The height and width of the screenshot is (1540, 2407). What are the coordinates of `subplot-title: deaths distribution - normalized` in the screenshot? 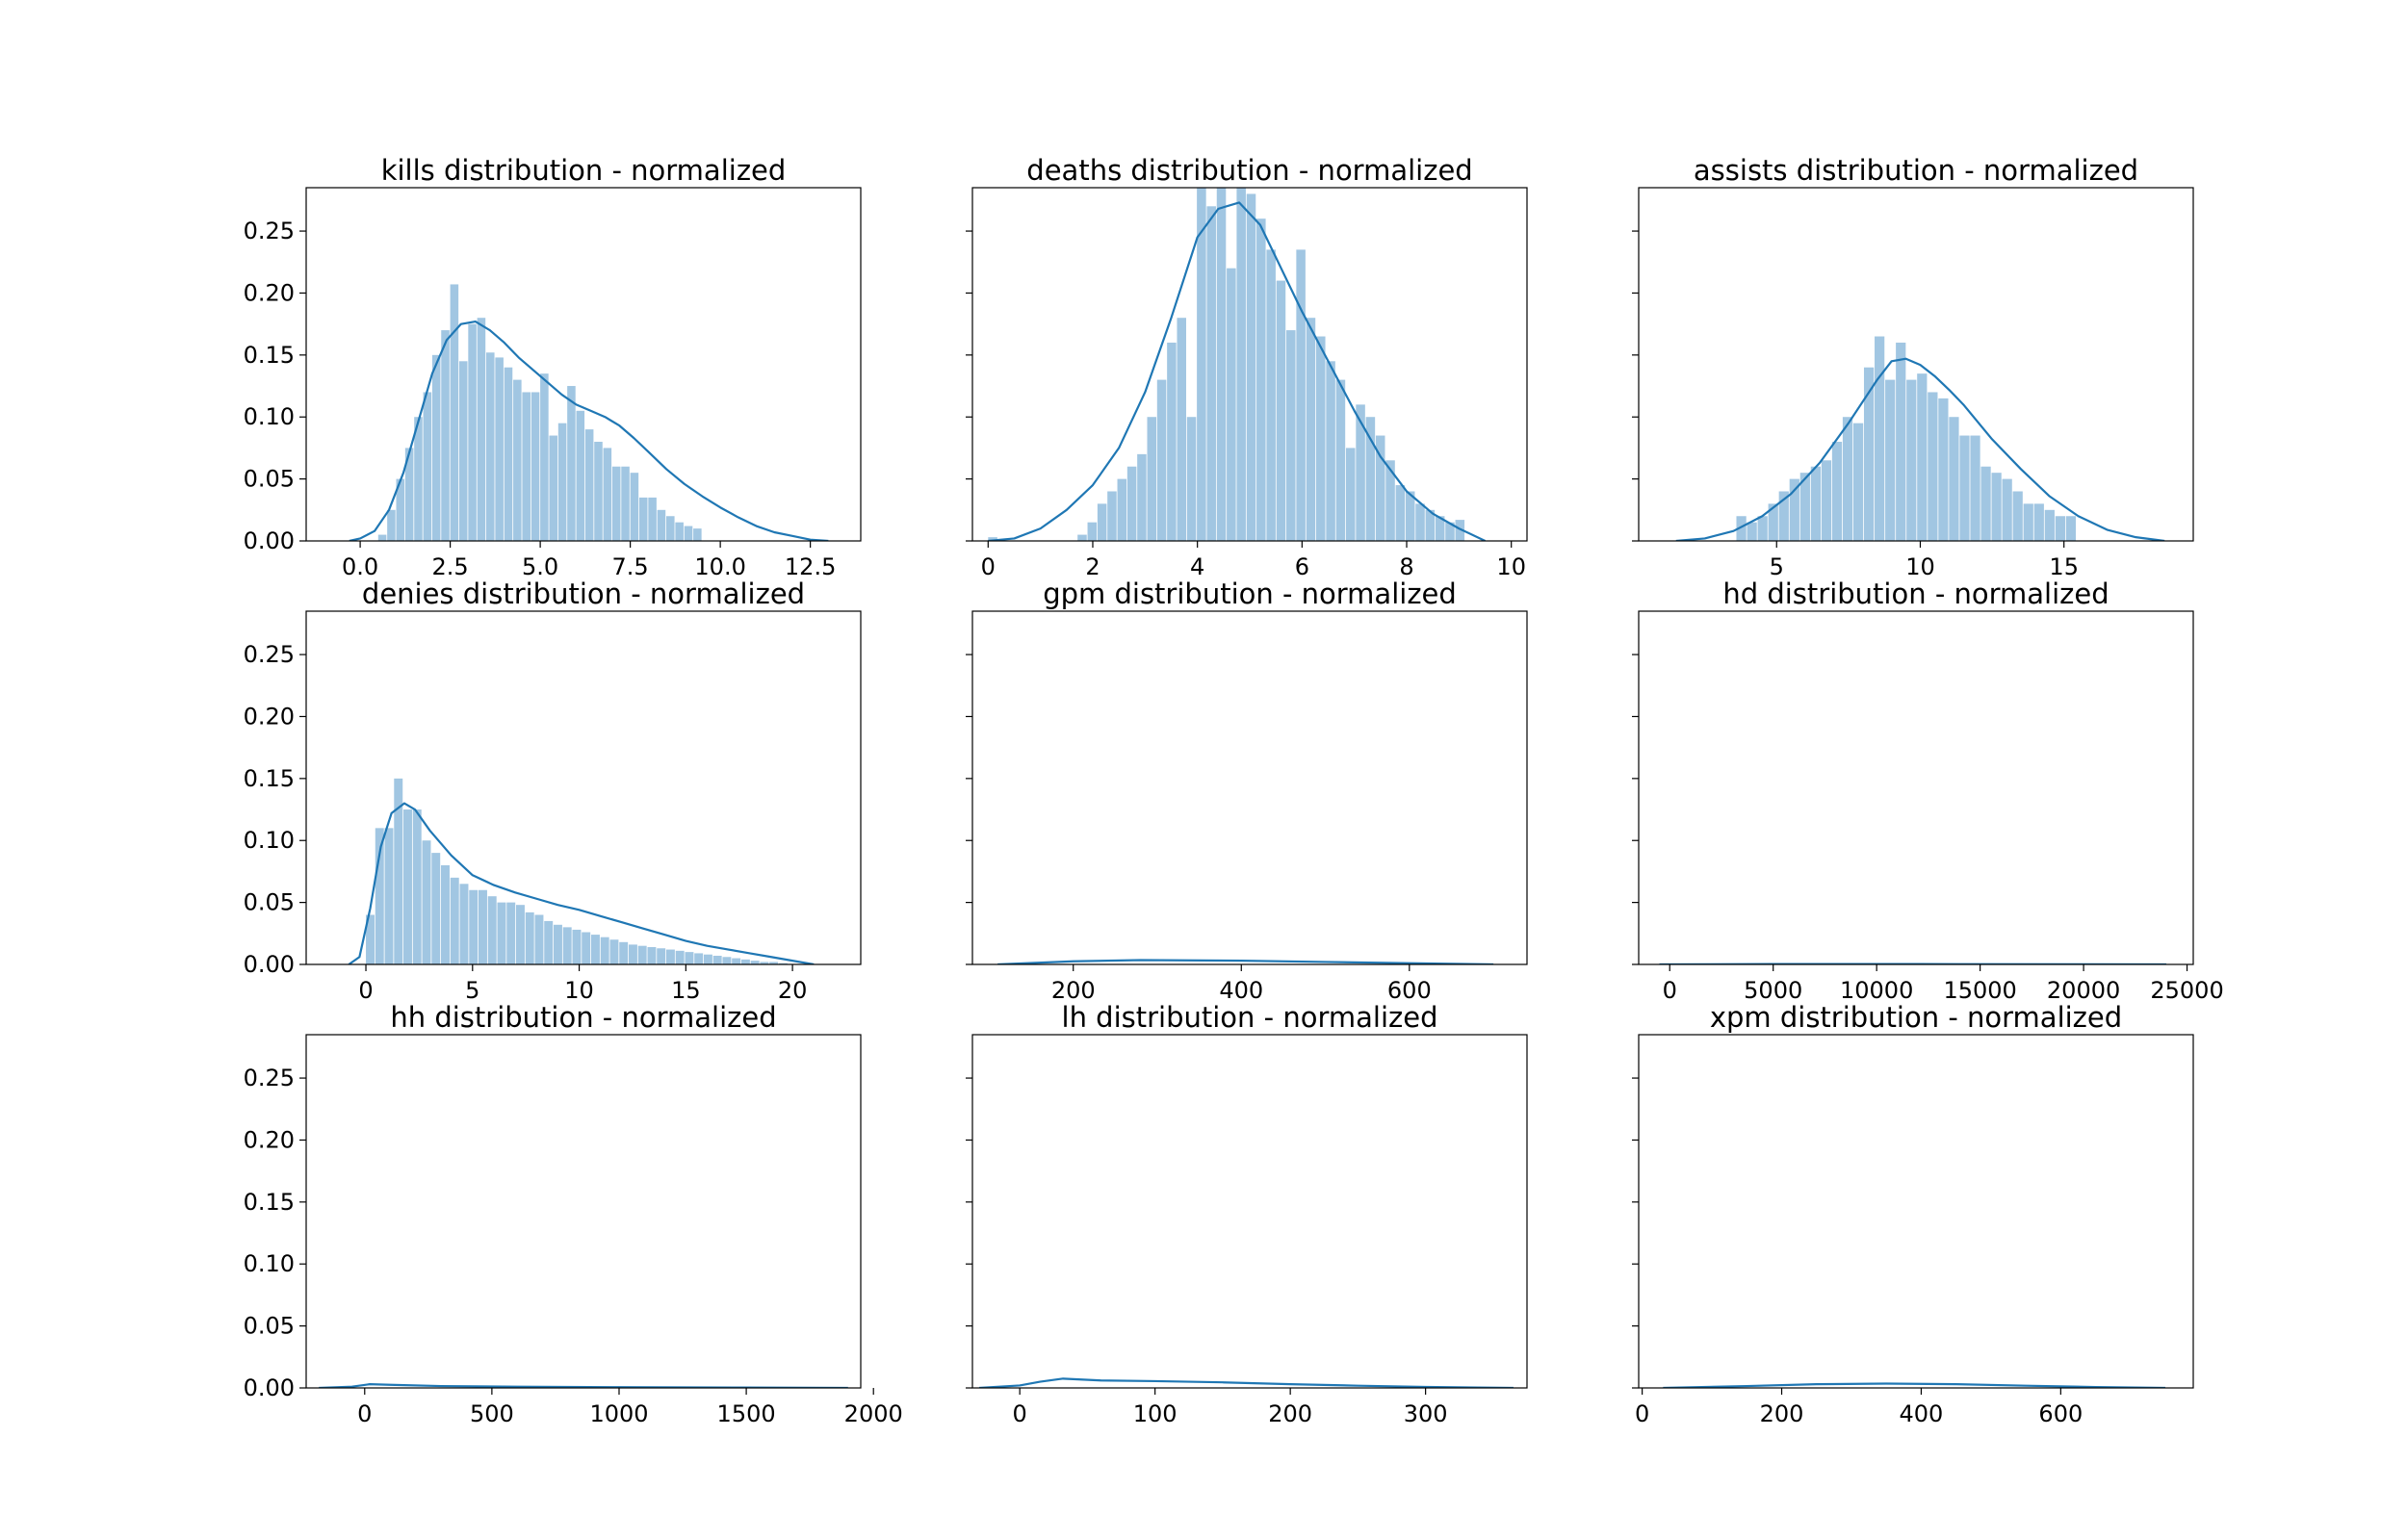 It's located at (1249, 170).